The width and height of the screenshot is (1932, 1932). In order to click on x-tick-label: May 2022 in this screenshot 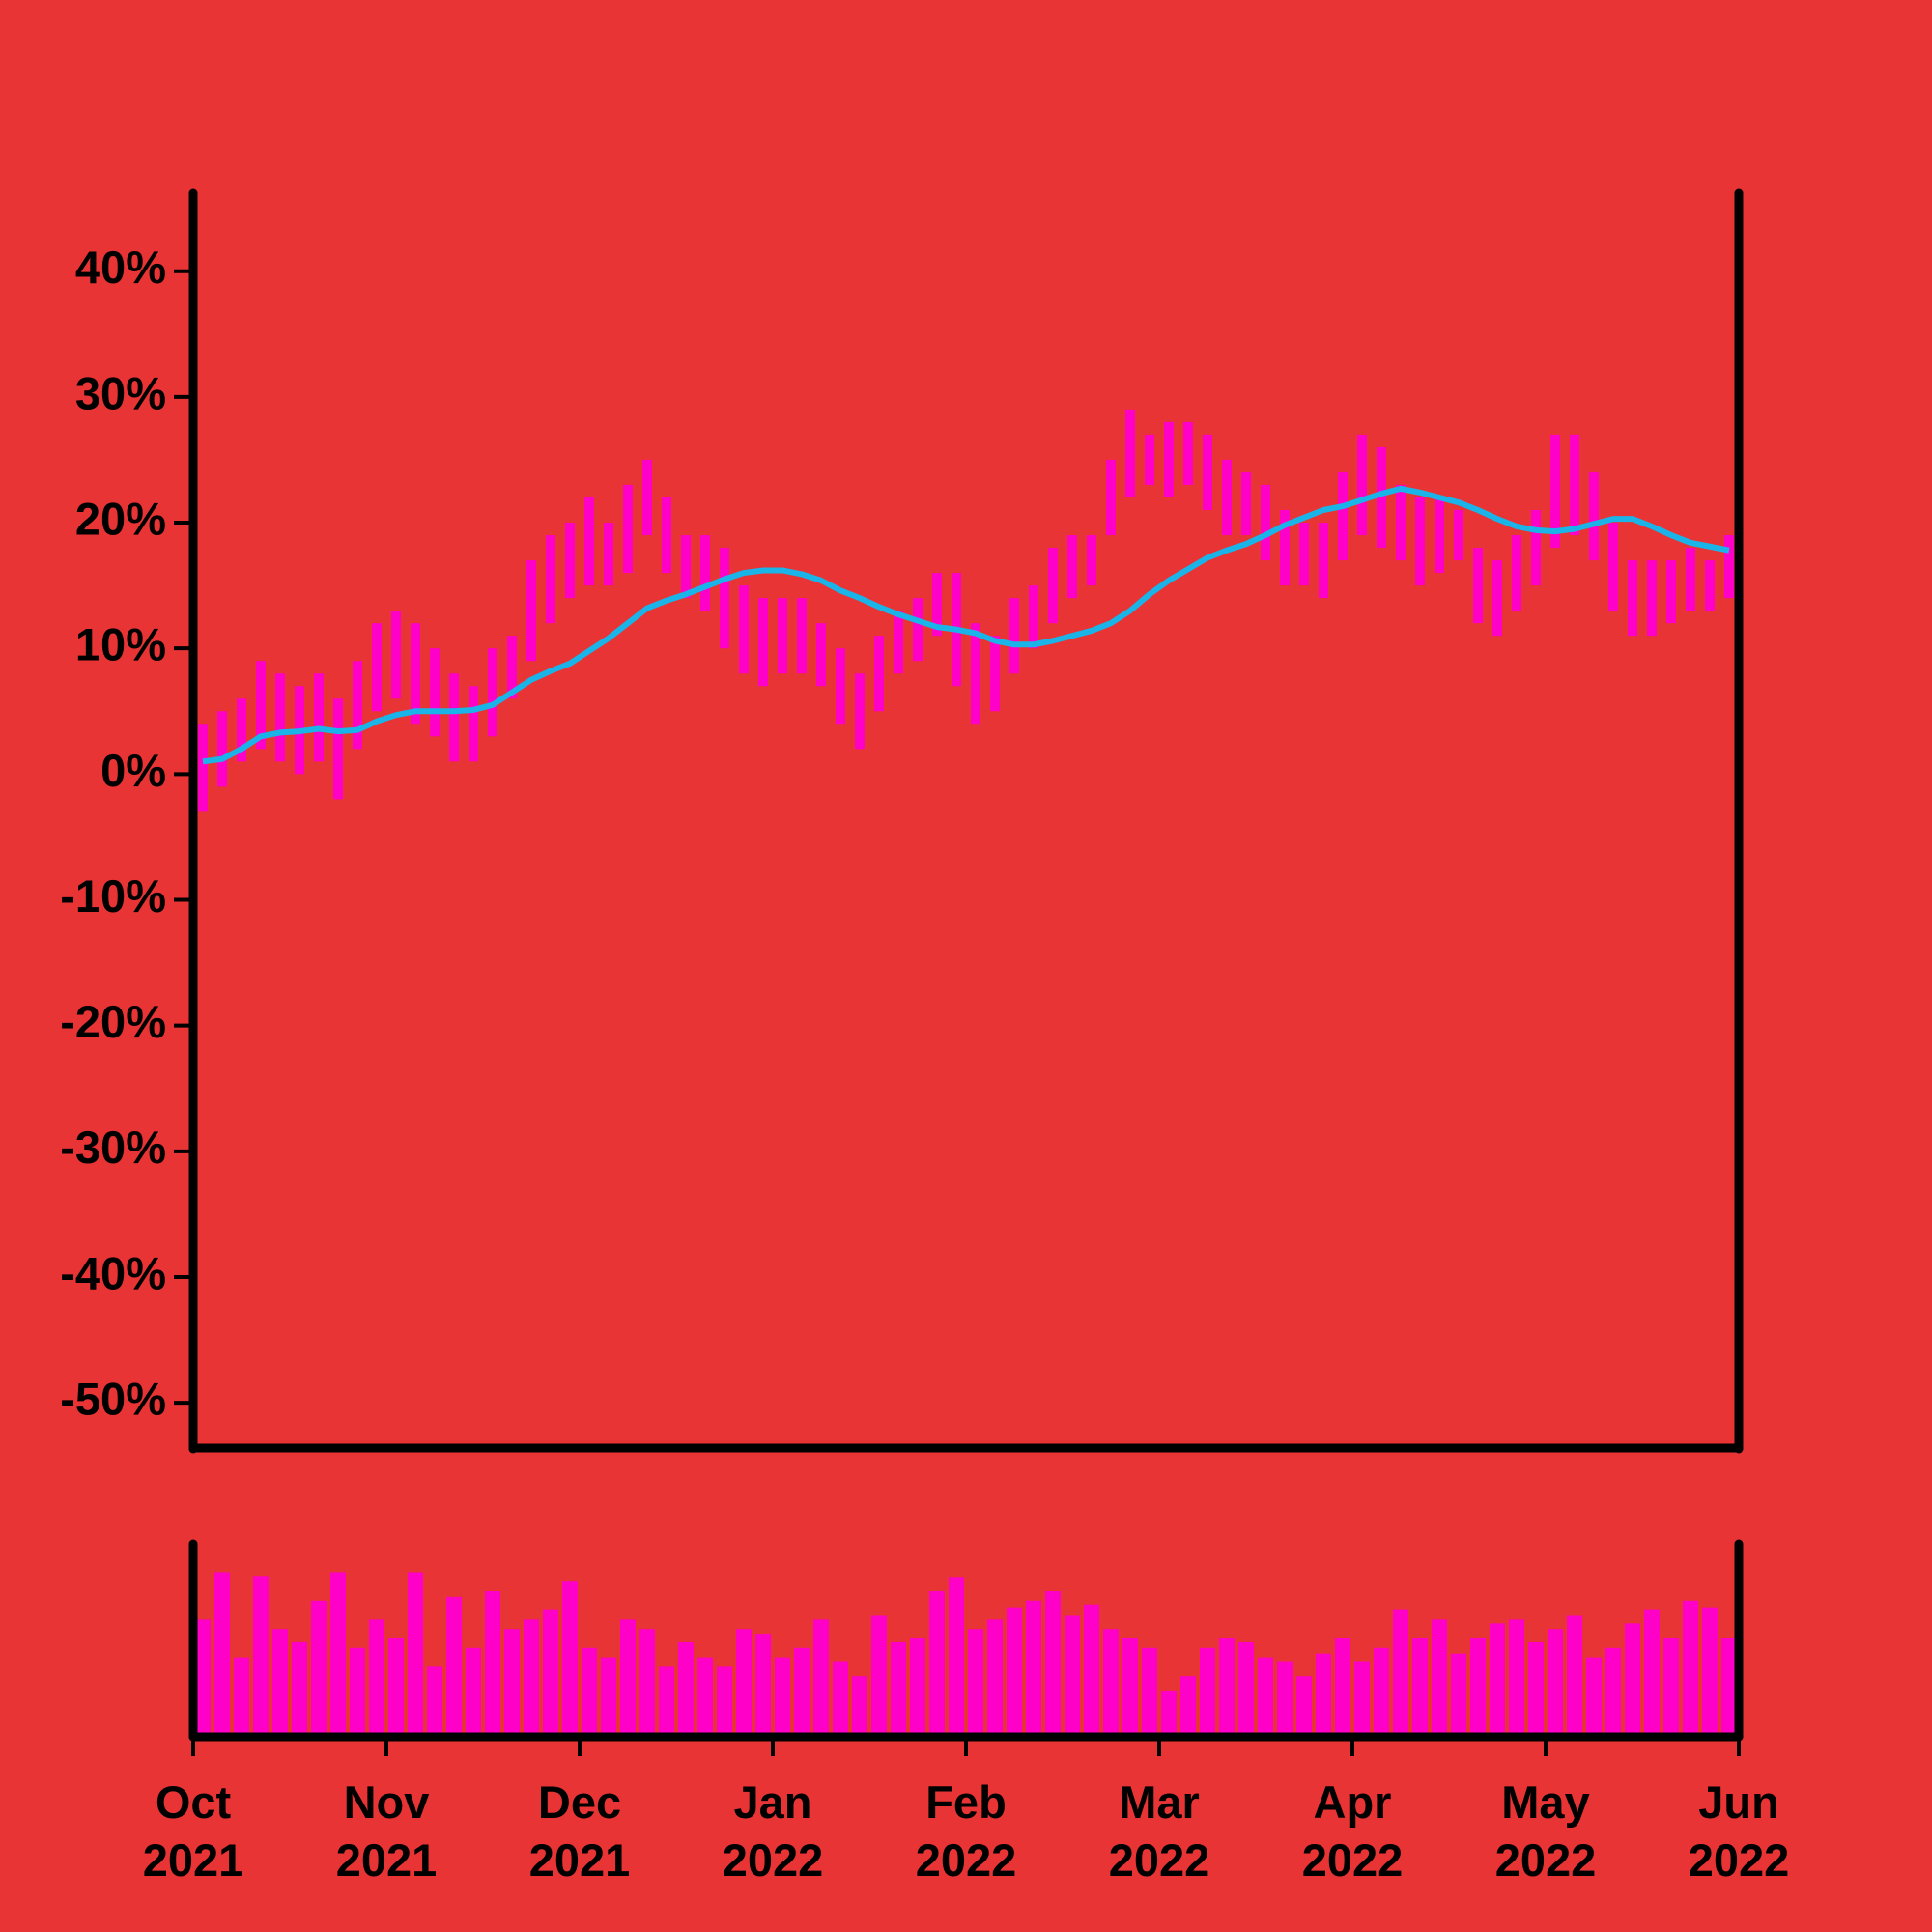, I will do `click(1545, 1831)`.